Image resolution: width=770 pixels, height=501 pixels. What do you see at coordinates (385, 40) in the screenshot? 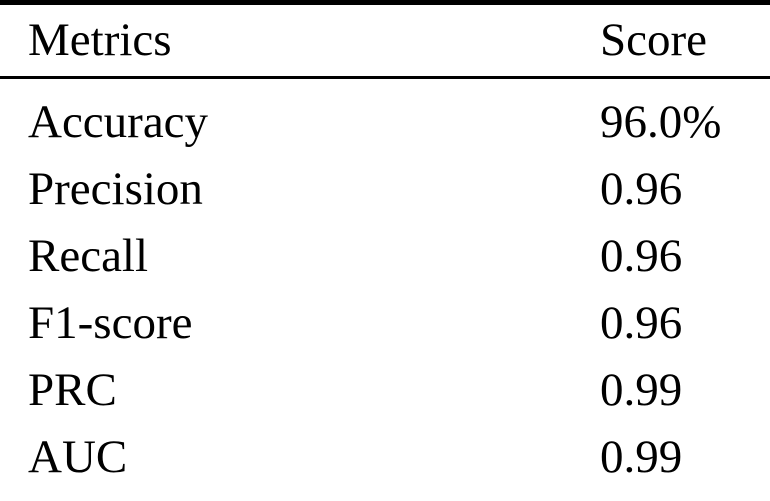
I see `table-header-row: Metrics Score` at bounding box center [385, 40].